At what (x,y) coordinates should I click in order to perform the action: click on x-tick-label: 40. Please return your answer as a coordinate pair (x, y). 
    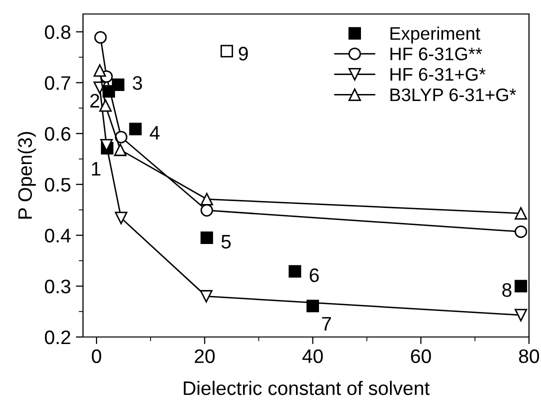
    Looking at the image, I should click on (312, 356).